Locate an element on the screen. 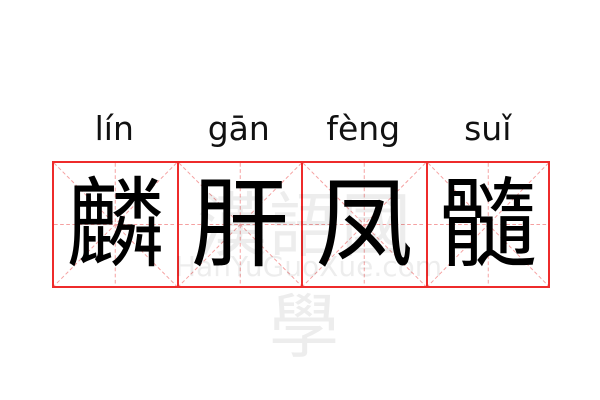 The width and height of the screenshot is (600, 400). pinyin-1: lín is located at coordinates (114, 128).